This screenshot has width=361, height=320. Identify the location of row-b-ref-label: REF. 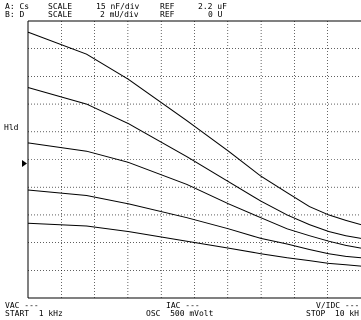
(167, 14).